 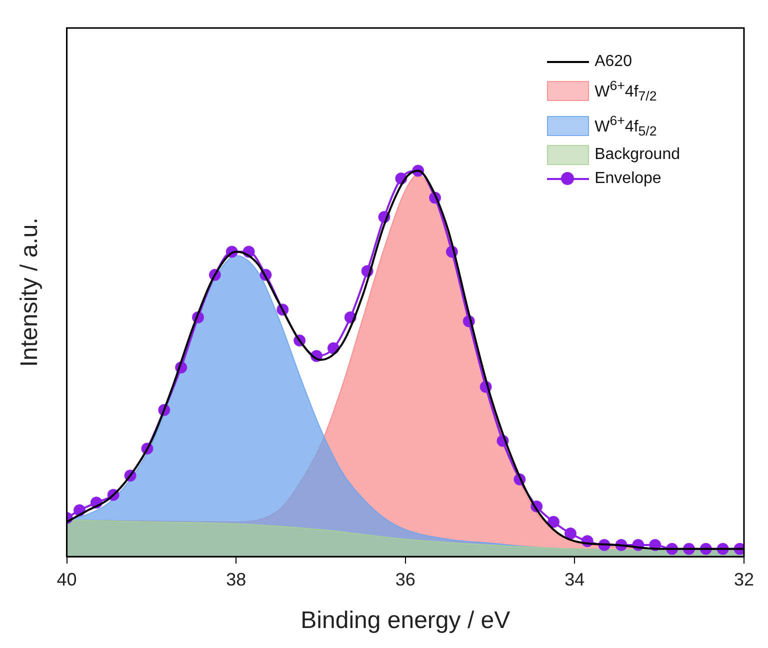 I want to click on y-axis-title: Intensity / a.u., so click(x=30, y=293).